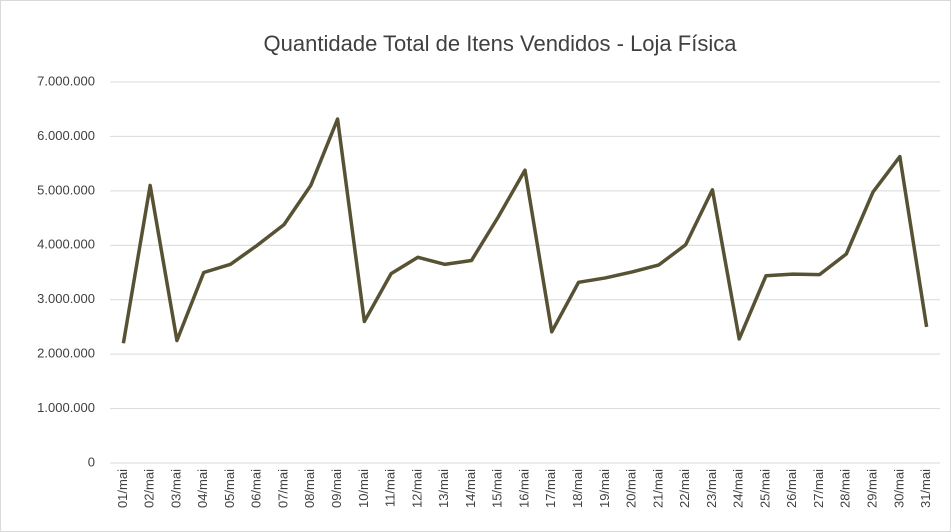 The width and height of the screenshot is (951, 532). What do you see at coordinates (66, 407) in the screenshot?
I see `y-tick-label: 1.000.000` at bounding box center [66, 407].